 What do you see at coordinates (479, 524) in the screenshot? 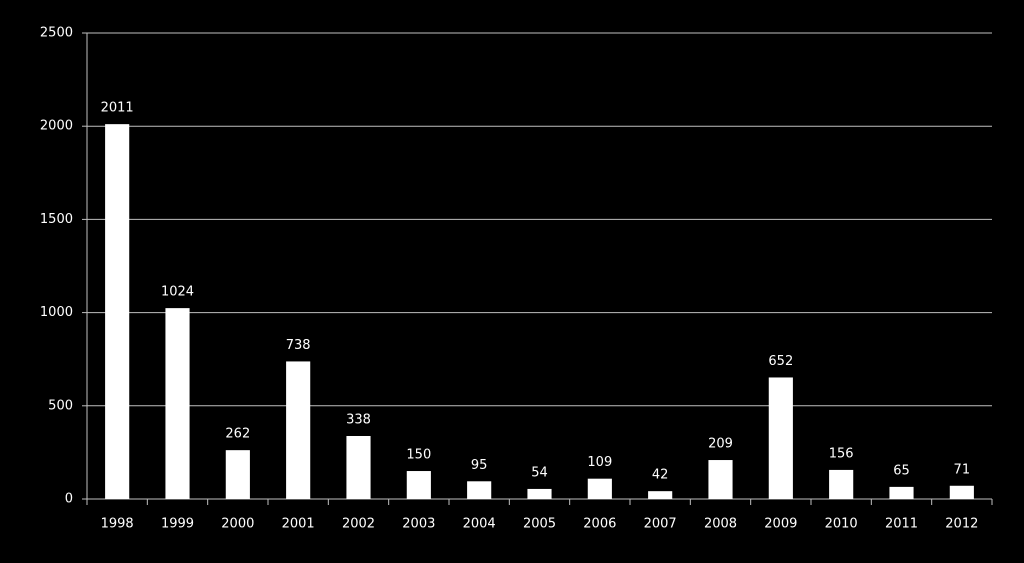
I see `x-tick-label: 2004` at bounding box center [479, 524].